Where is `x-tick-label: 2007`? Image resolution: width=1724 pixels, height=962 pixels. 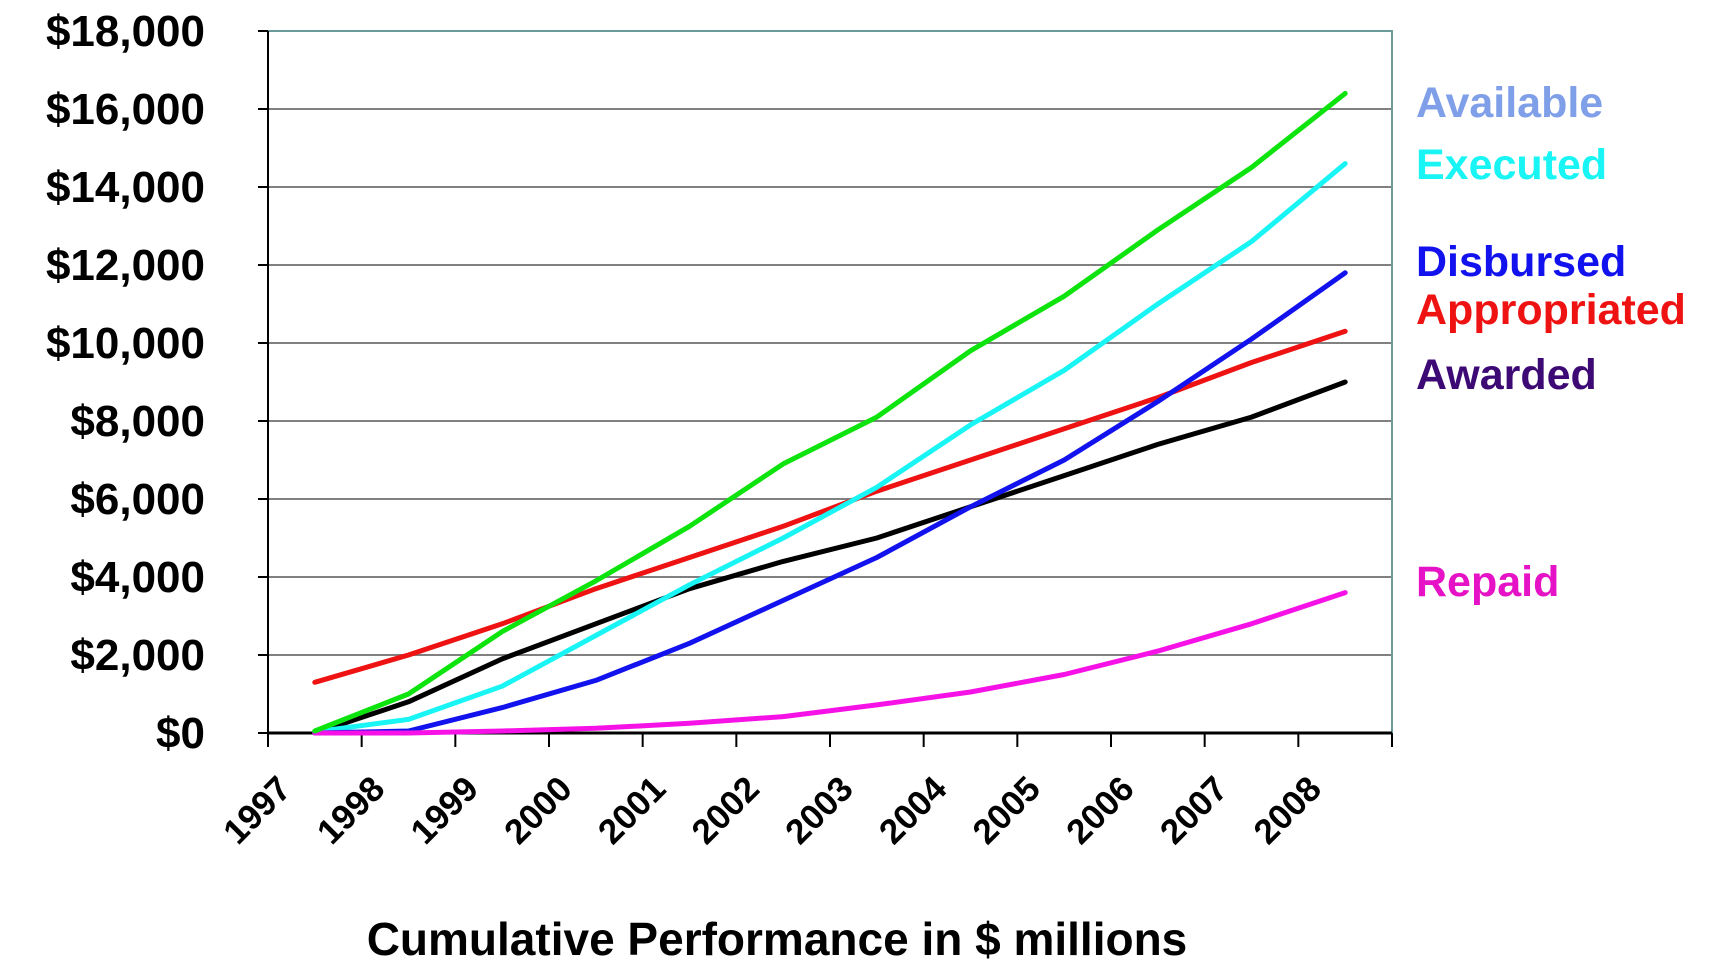 x-tick-label: 2007 is located at coordinates (1194, 810).